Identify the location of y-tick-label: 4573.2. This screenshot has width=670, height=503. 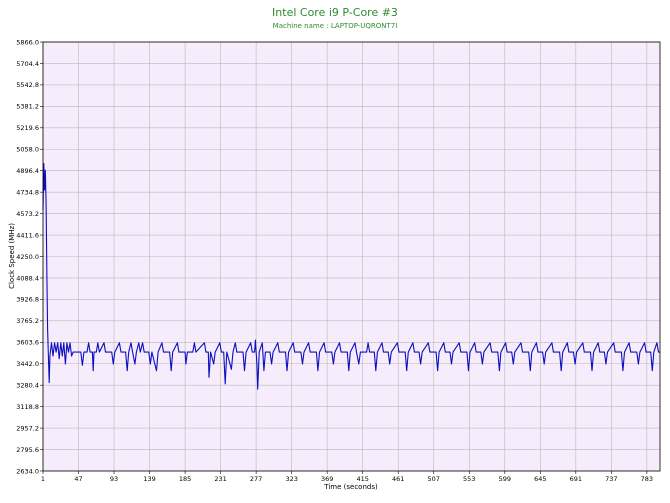
(27, 214).